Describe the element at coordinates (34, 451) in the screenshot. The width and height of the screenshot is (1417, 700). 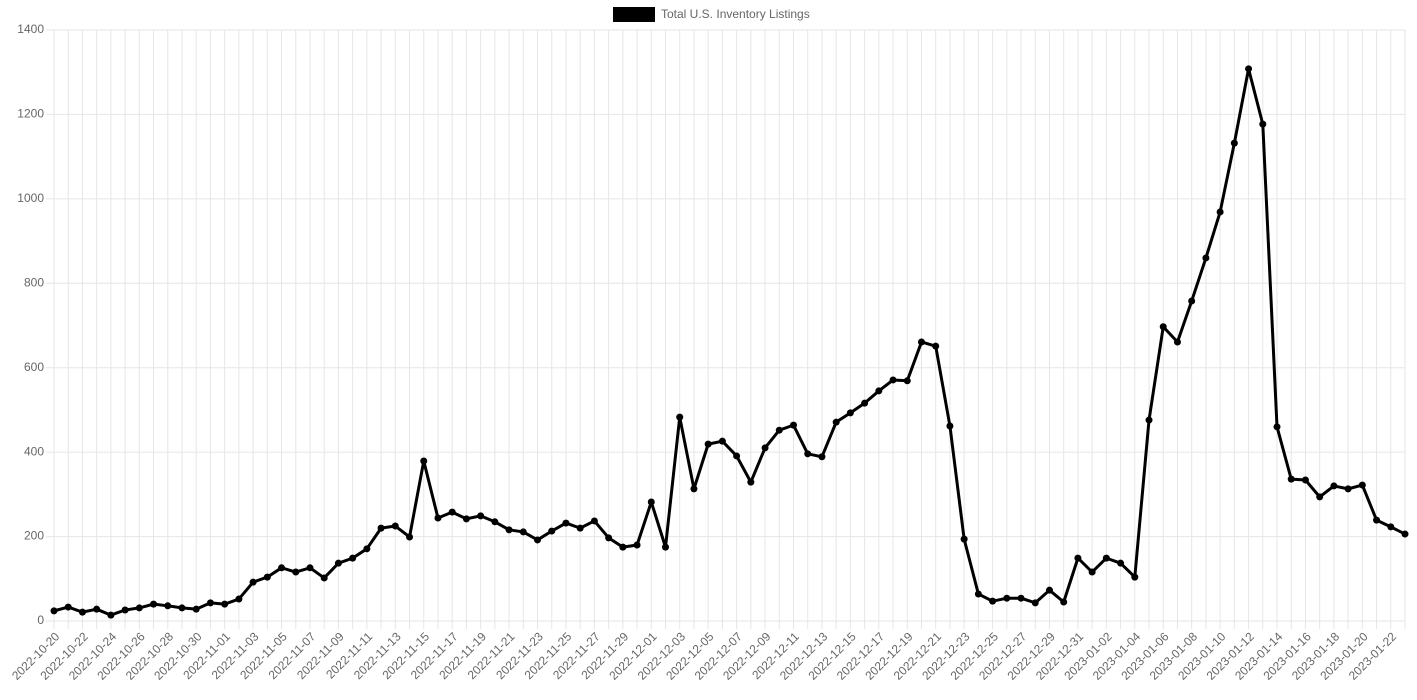
I see `y-tick-label: 400` at that location.